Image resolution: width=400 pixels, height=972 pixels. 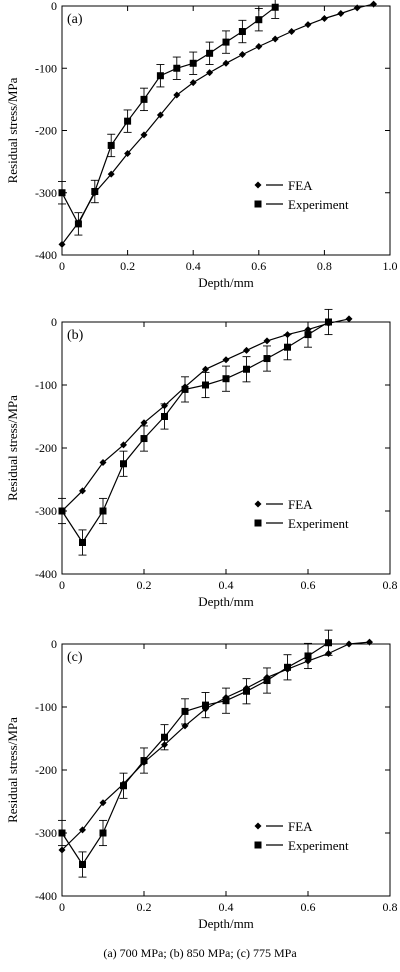 I want to click on panel-label: (b), so click(x=75, y=335).